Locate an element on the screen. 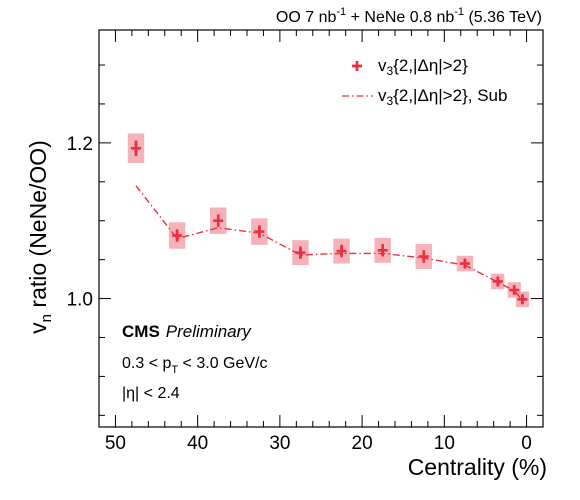 The image size is (580, 500). legend-1-v: v is located at coordinates (382, 65).